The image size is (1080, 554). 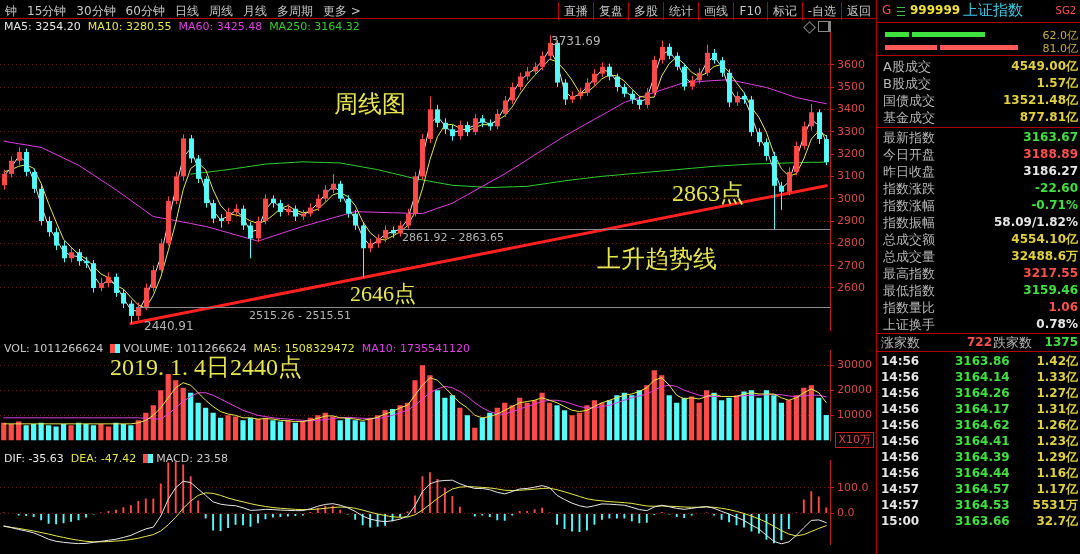 I want to click on category-label: 日线, so click(x=186, y=11).